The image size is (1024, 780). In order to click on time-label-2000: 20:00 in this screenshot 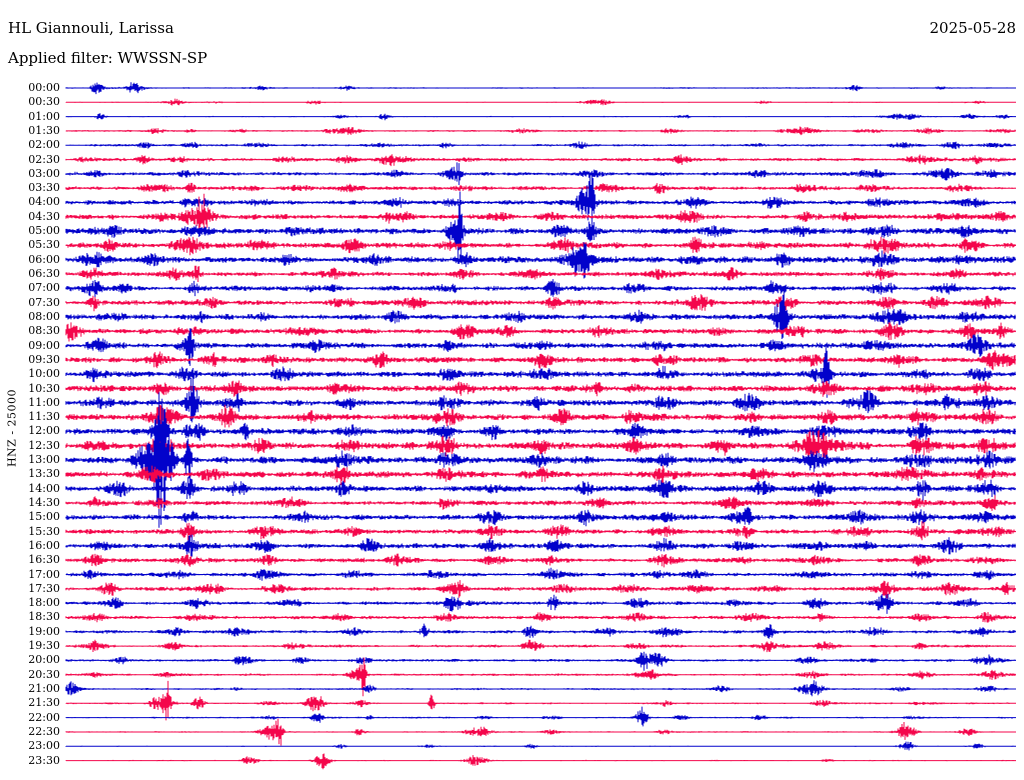, I will do `click(44, 660)`.